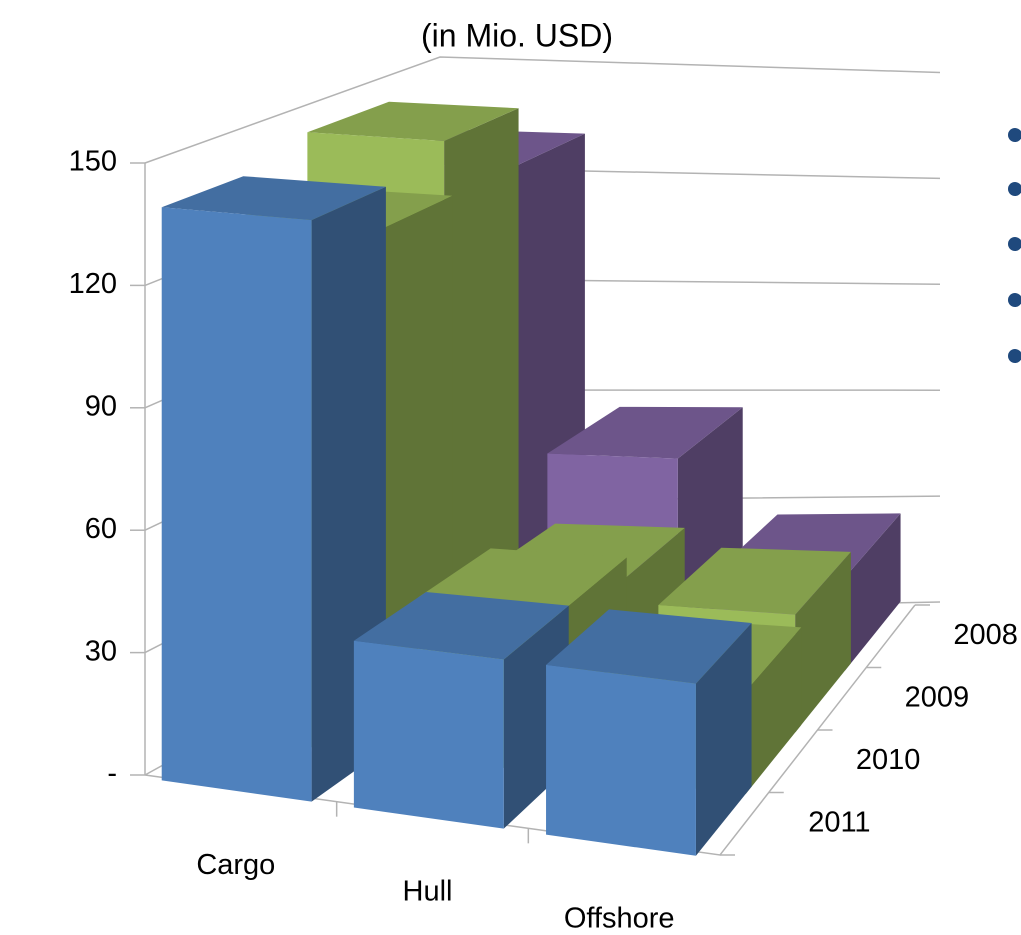 This screenshot has height=935, width=1021. Describe the element at coordinates (937, 697) in the screenshot. I see `depth-label: 2009` at that location.